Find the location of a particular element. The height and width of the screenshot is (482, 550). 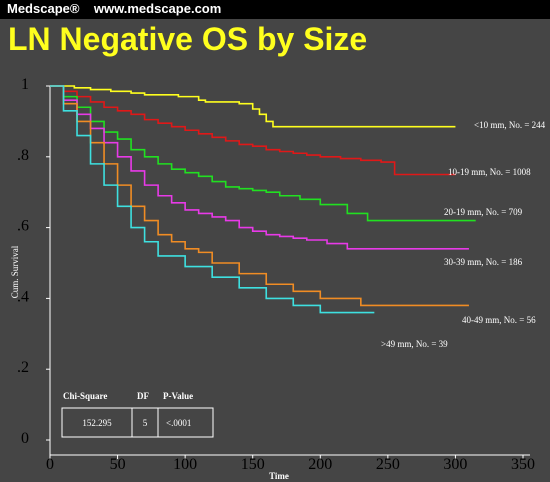

series-label-0: <10 mm, No. = 244 is located at coordinates (510, 125).